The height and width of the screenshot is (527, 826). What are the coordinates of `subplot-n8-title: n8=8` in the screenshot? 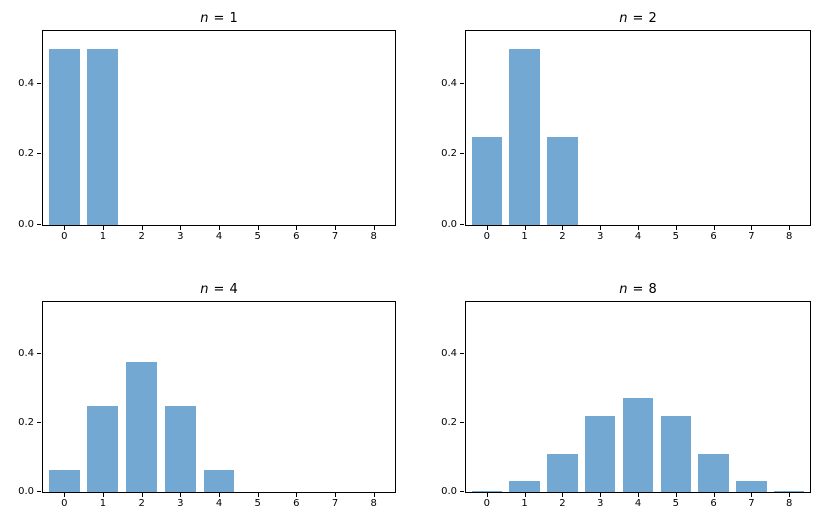 It's located at (638, 289).